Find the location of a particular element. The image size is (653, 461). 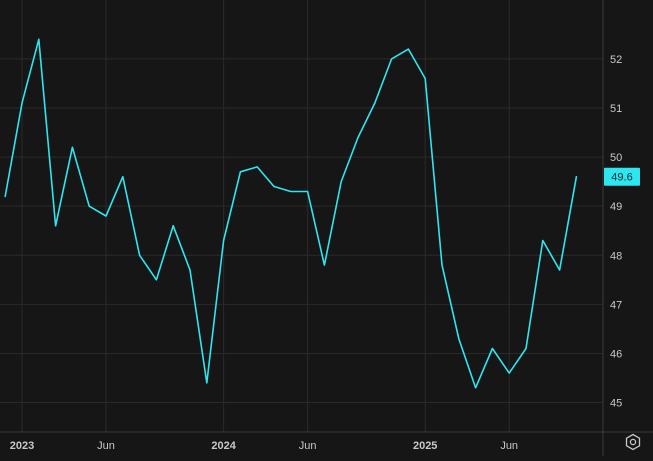

y-tick-label: 47 is located at coordinates (616, 305).